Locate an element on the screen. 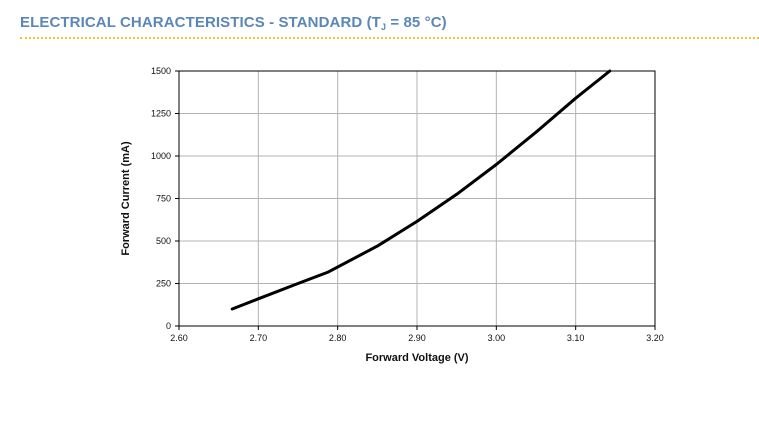  title-subscript: J is located at coordinates (383, 27).